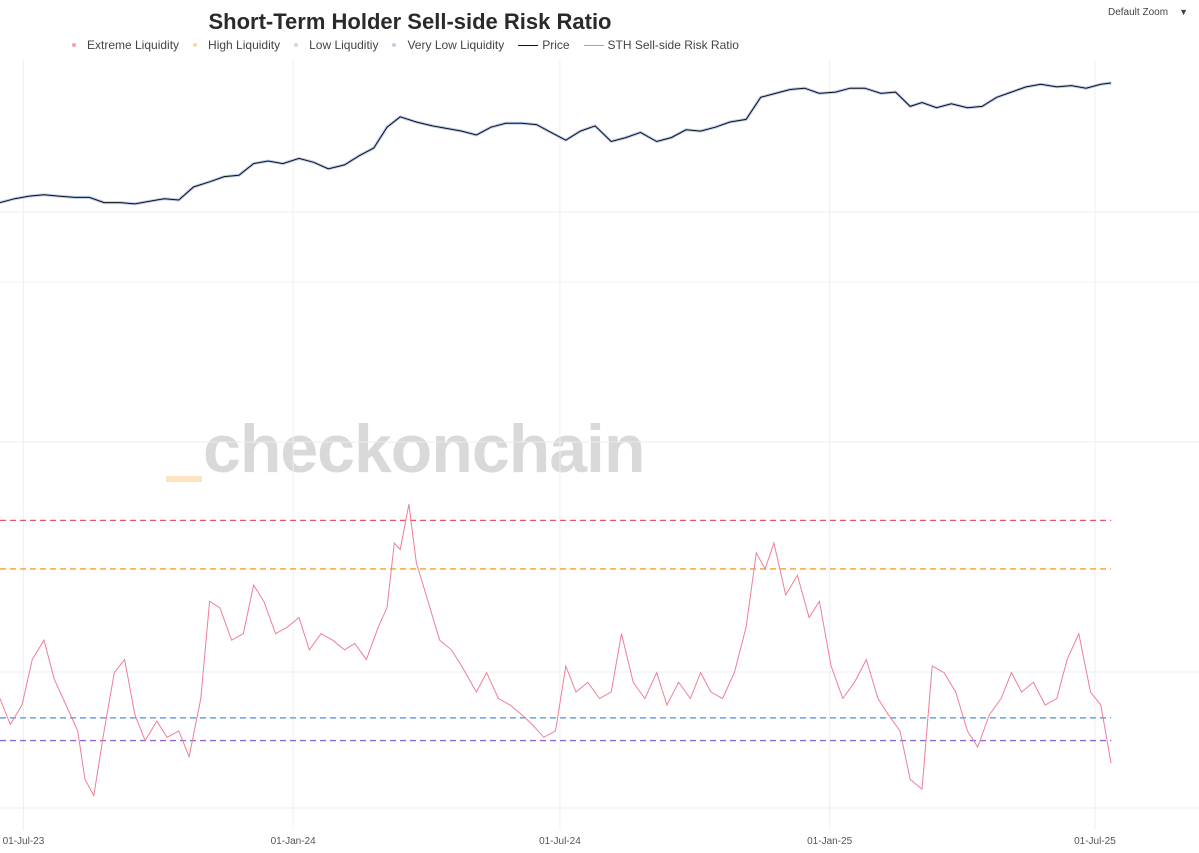  What do you see at coordinates (184, 479) in the screenshot?
I see `watermark-bar` at bounding box center [184, 479].